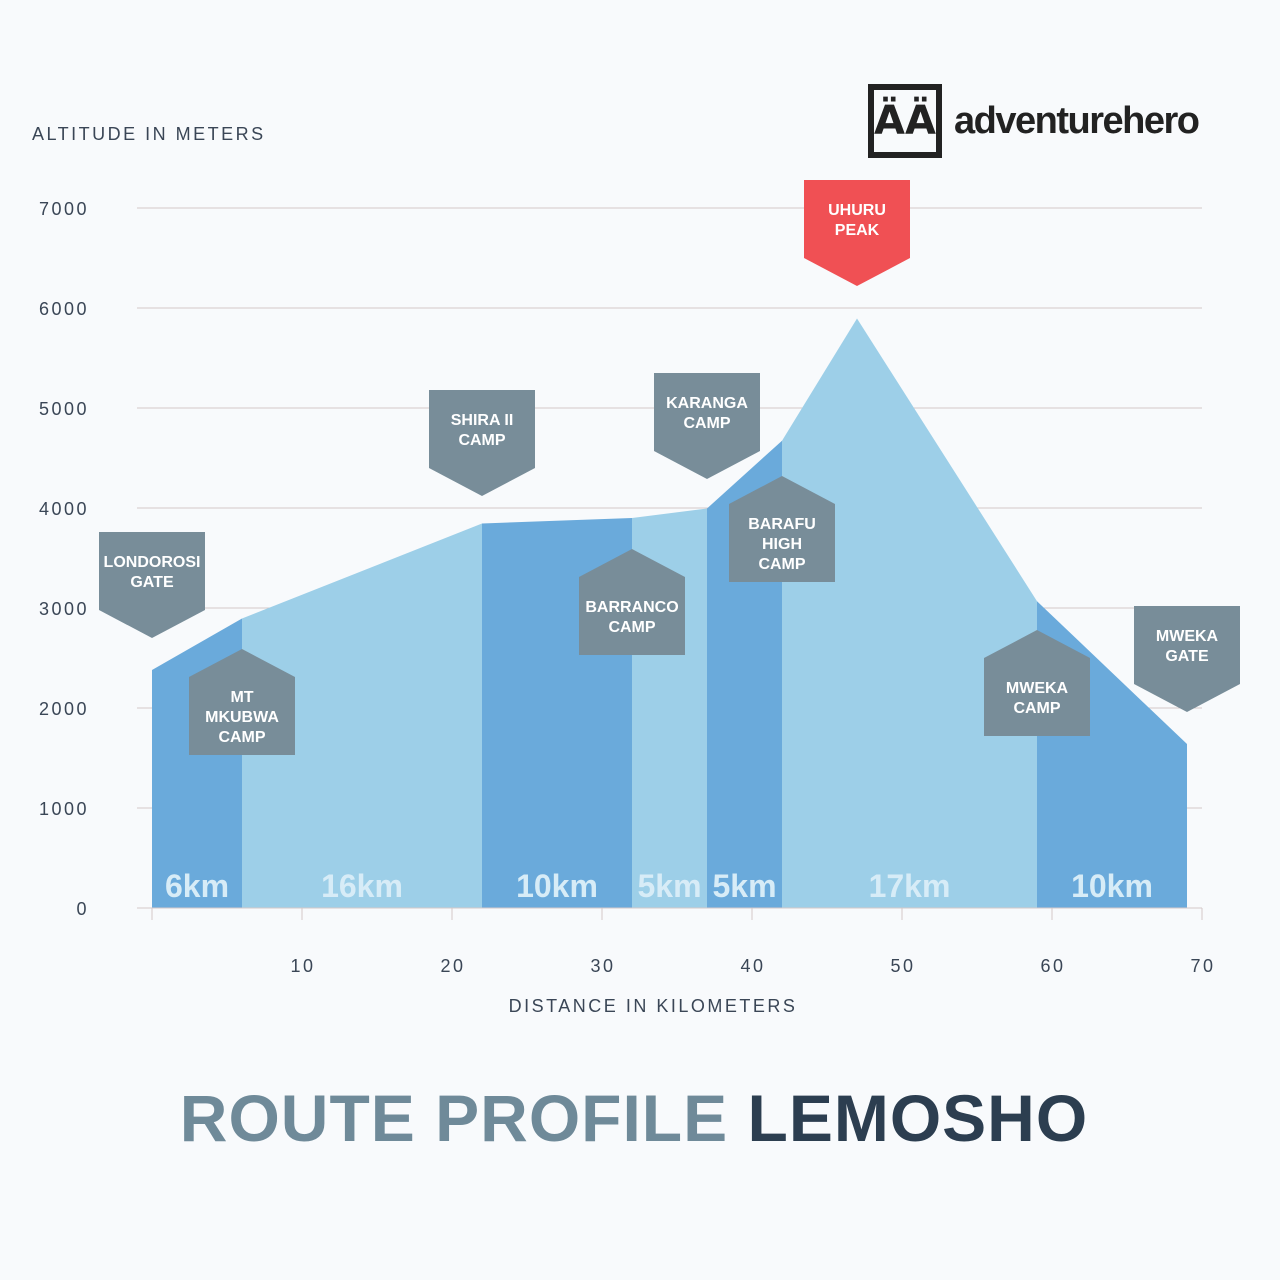  What do you see at coordinates (557, 886) in the screenshot?
I see `segment-distance-label-3: 10km` at bounding box center [557, 886].